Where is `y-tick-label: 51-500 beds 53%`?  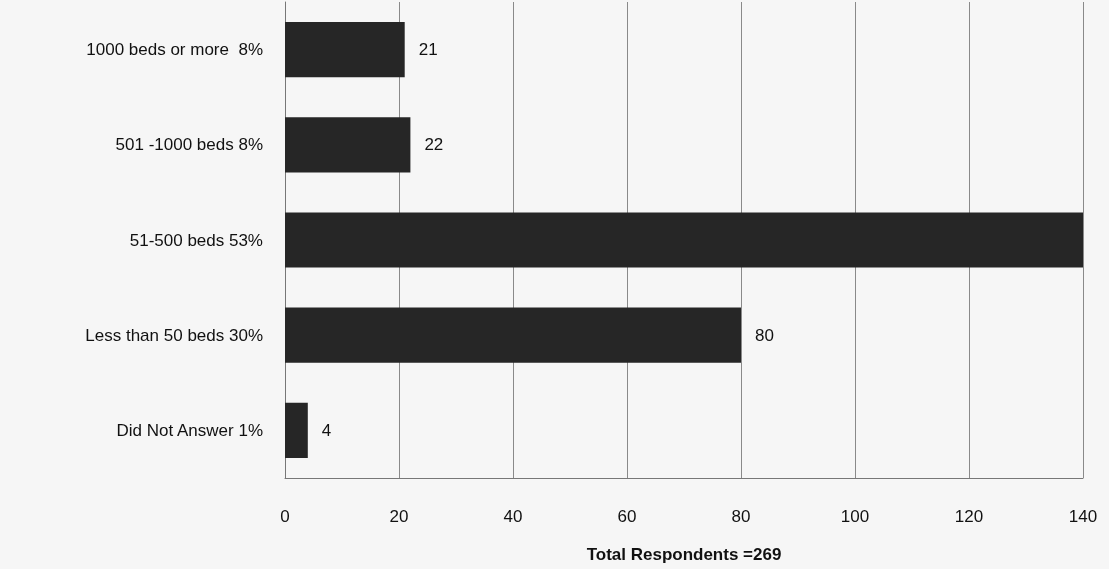
y-tick-label: 51-500 beds 53% is located at coordinates (196, 240).